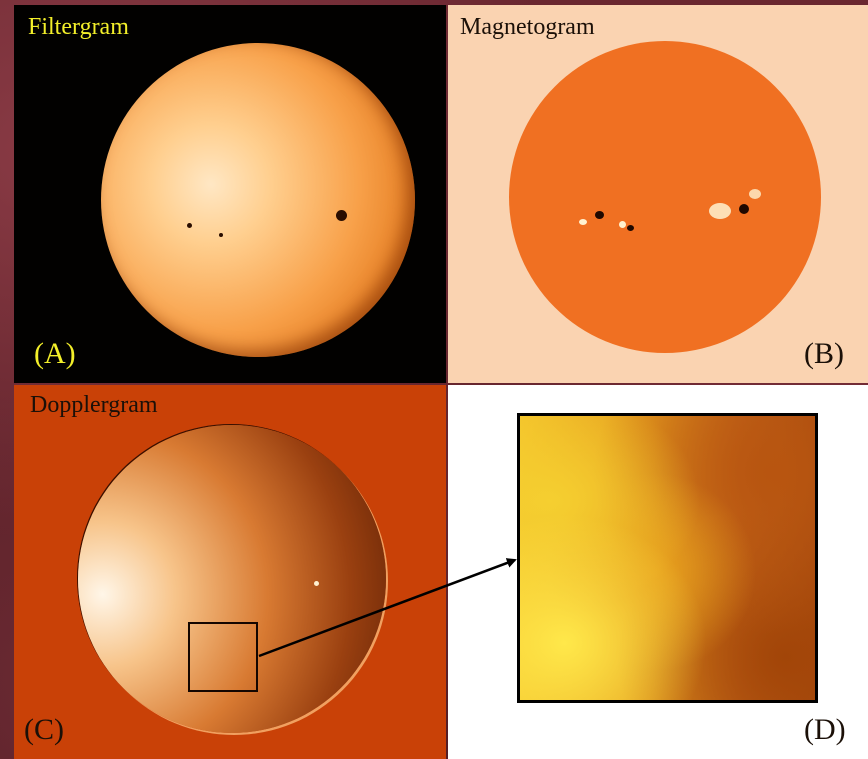  What do you see at coordinates (223, 657) in the screenshot?
I see `zoom-region-box` at bounding box center [223, 657].